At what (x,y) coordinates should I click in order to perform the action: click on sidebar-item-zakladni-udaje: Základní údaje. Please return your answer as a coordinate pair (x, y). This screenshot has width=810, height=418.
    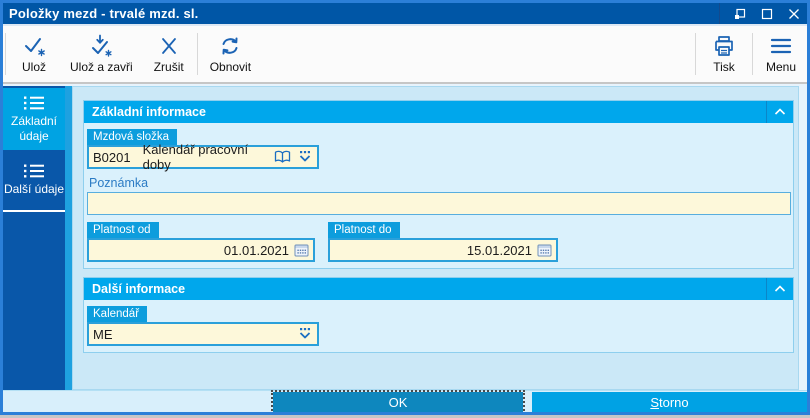
    Looking at the image, I should click on (34, 119).